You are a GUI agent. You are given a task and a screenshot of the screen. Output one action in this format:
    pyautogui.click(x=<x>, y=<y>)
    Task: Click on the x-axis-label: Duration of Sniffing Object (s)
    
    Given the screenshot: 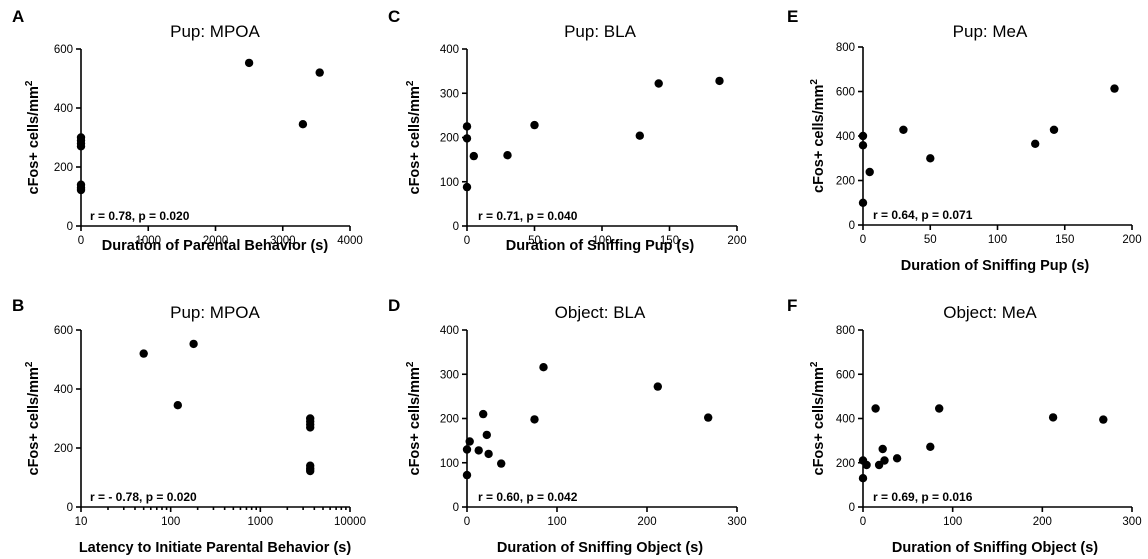 What is the action you would take?
    pyautogui.click(x=995, y=548)
    